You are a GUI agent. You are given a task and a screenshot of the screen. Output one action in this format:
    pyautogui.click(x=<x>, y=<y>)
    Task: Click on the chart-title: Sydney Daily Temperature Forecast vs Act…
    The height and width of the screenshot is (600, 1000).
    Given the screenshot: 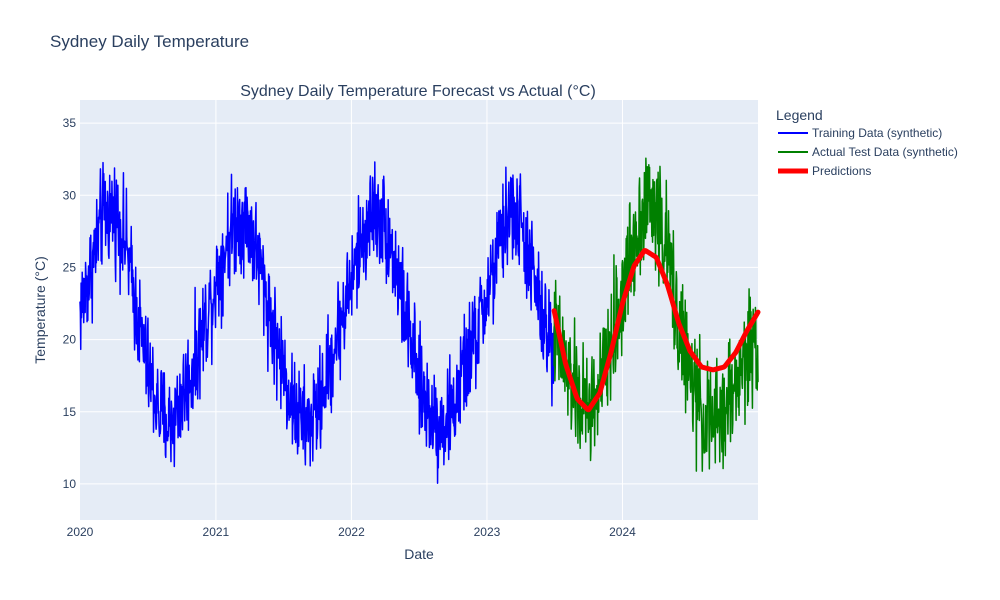 What is the action you would take?
    pyautogui.click(x=418, y=91)
    